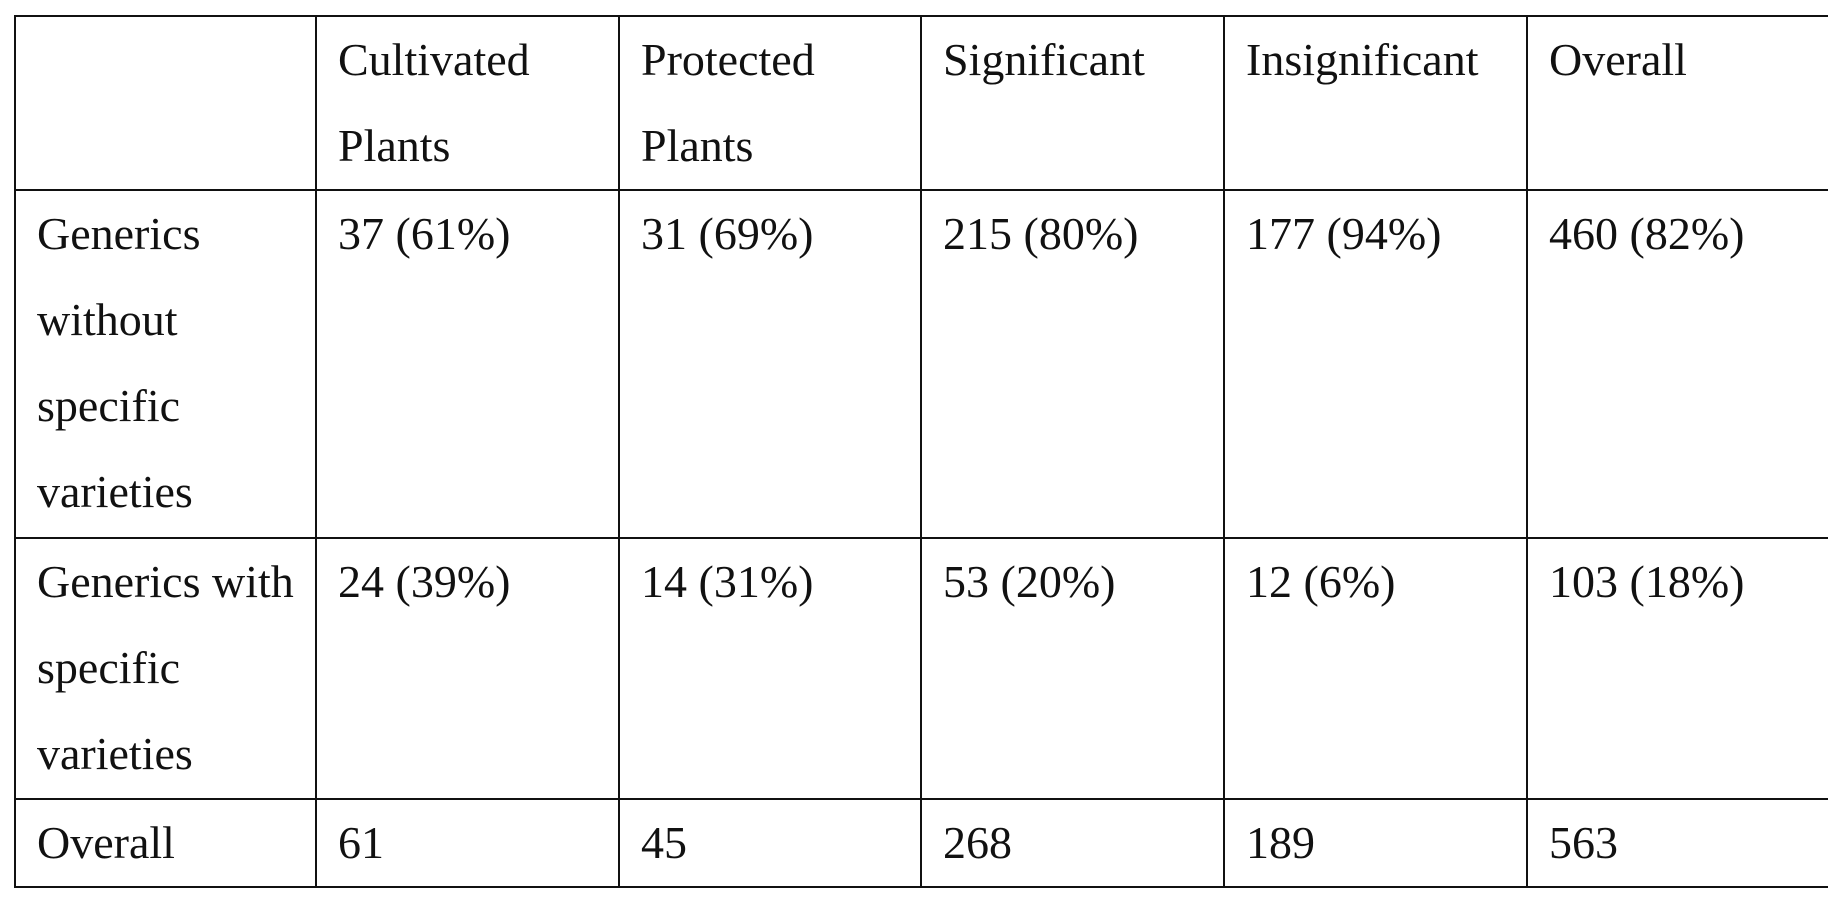 This screenshot has width=1828, height=899. What do you see at coordinates (1375, 364) in the screenshot?
I see `table-cell: 177 (94%)` at bounding box center [1375, 364].